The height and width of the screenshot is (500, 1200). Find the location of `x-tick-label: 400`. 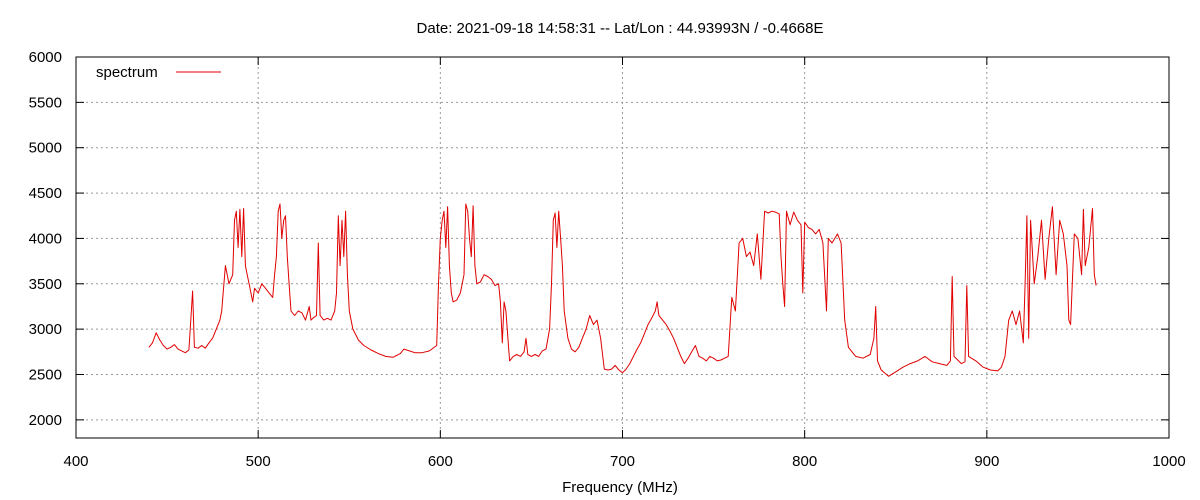

x-tick-label: 400 is located at coordinates (75, 461).